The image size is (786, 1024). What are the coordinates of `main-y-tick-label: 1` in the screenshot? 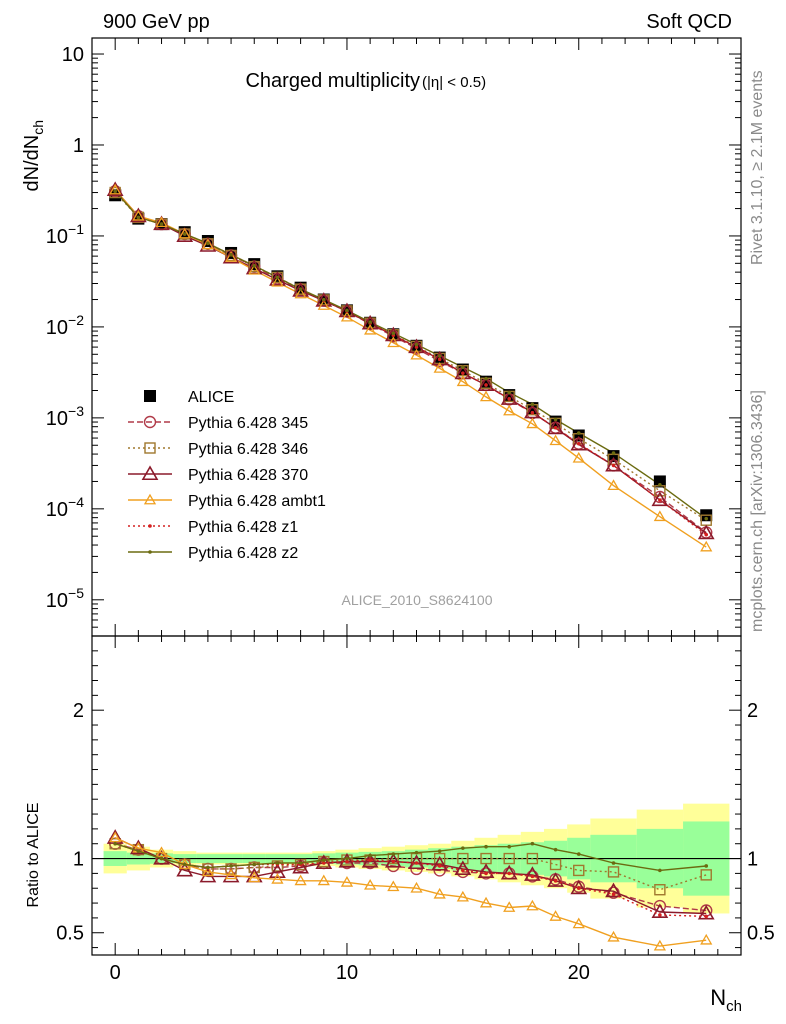 It's located at (78, 146).